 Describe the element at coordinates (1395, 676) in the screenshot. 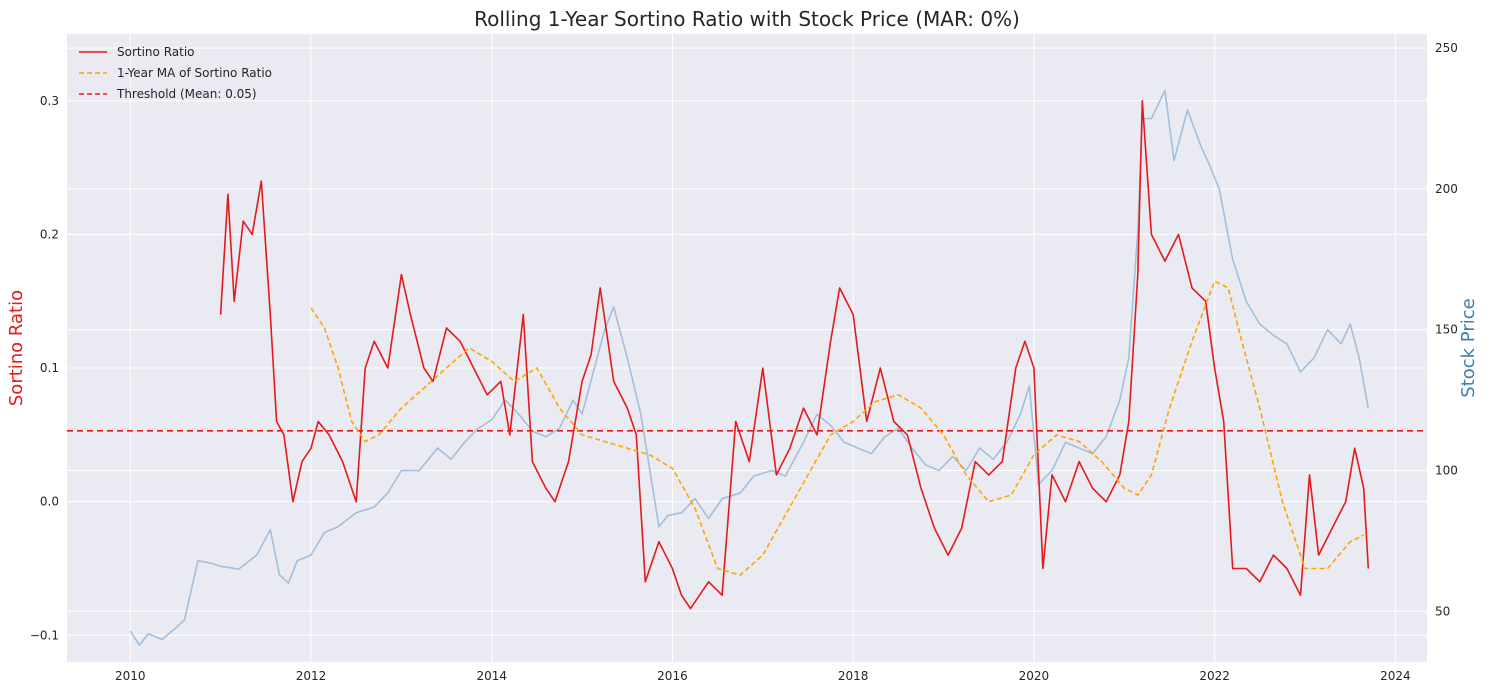

I see `x-tick-label: 2024` at that location.